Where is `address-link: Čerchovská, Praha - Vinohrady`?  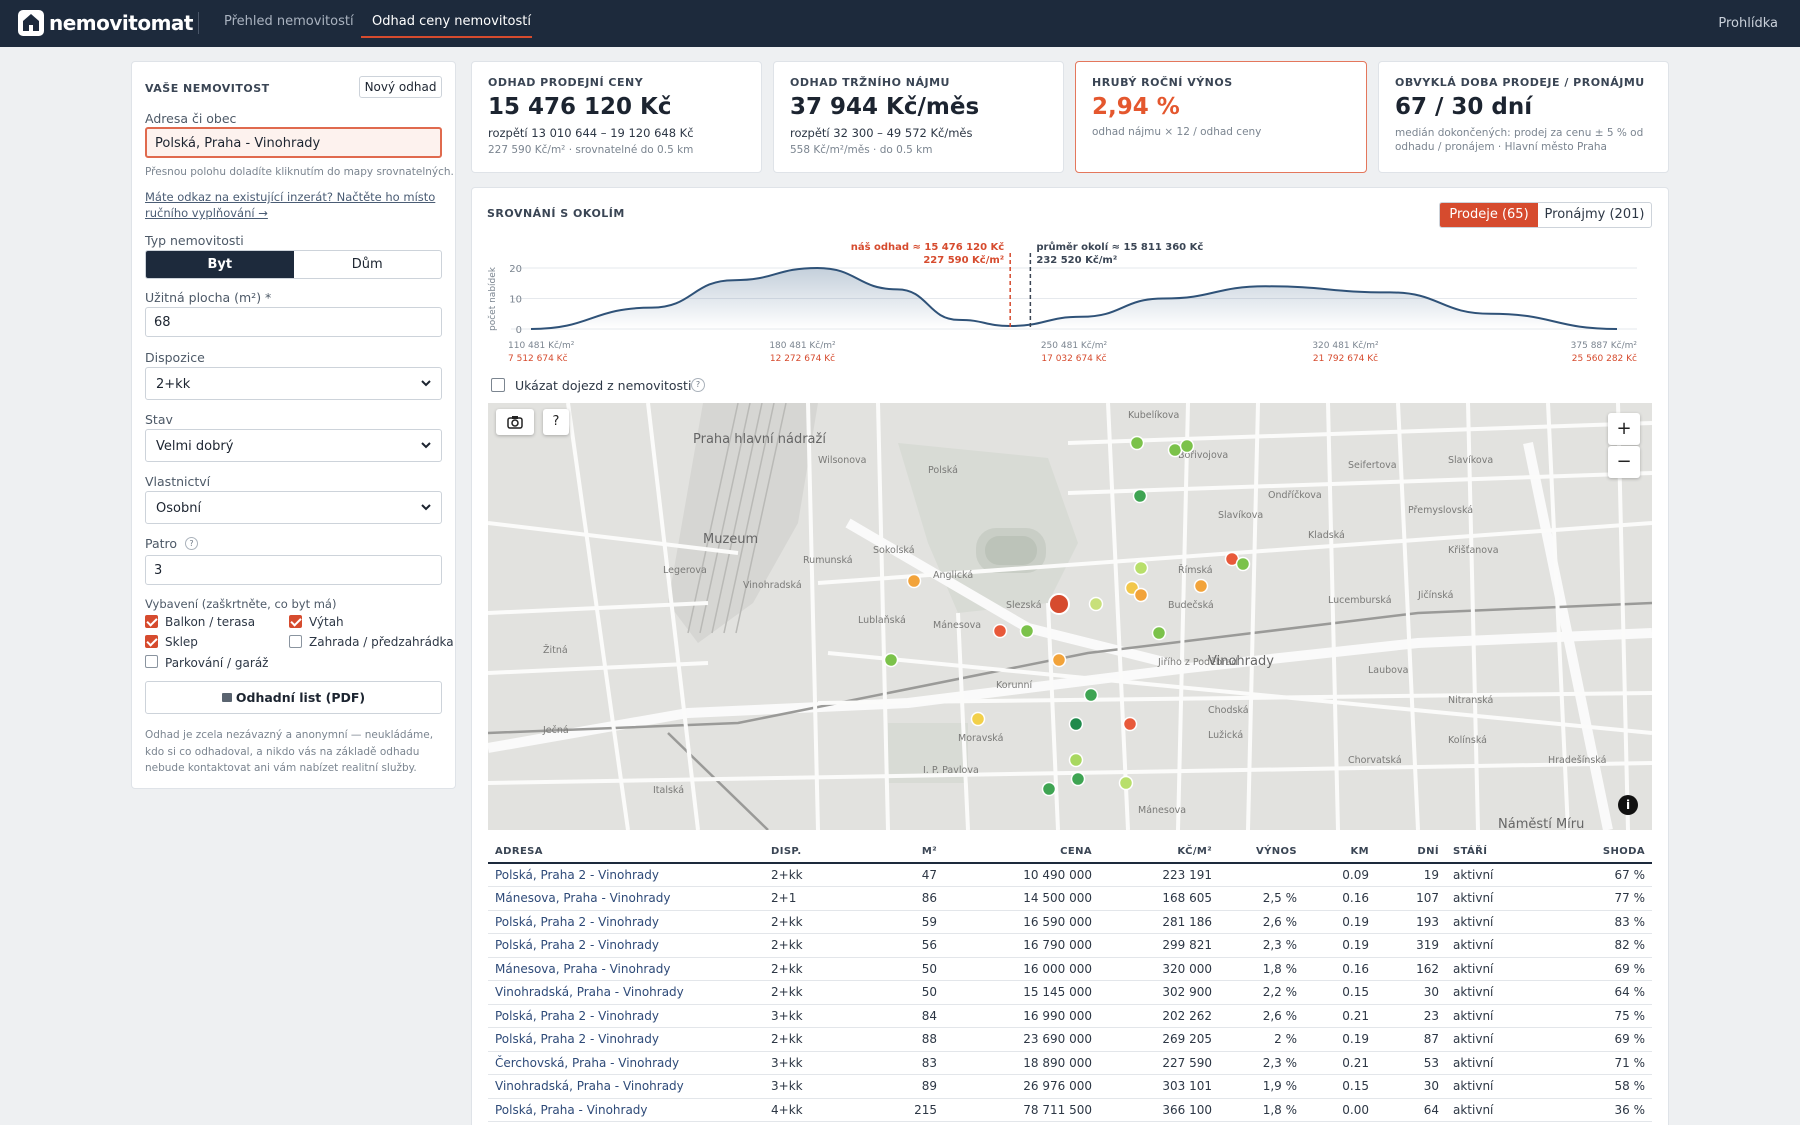 address-link: Čerchovská, Praha - Vinohrady is located at coordinates (626, 1063).